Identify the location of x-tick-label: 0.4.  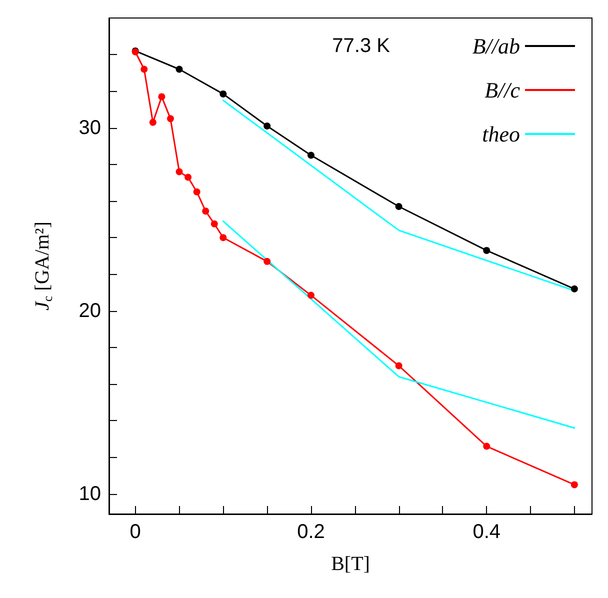
(486, 532).